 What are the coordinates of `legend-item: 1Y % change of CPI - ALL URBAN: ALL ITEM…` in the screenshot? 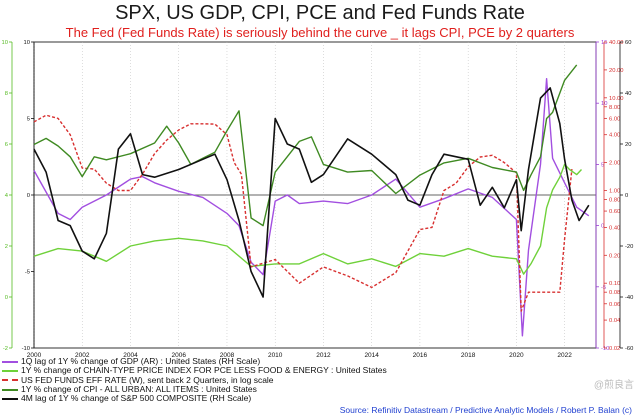 It's located at (212, 388).